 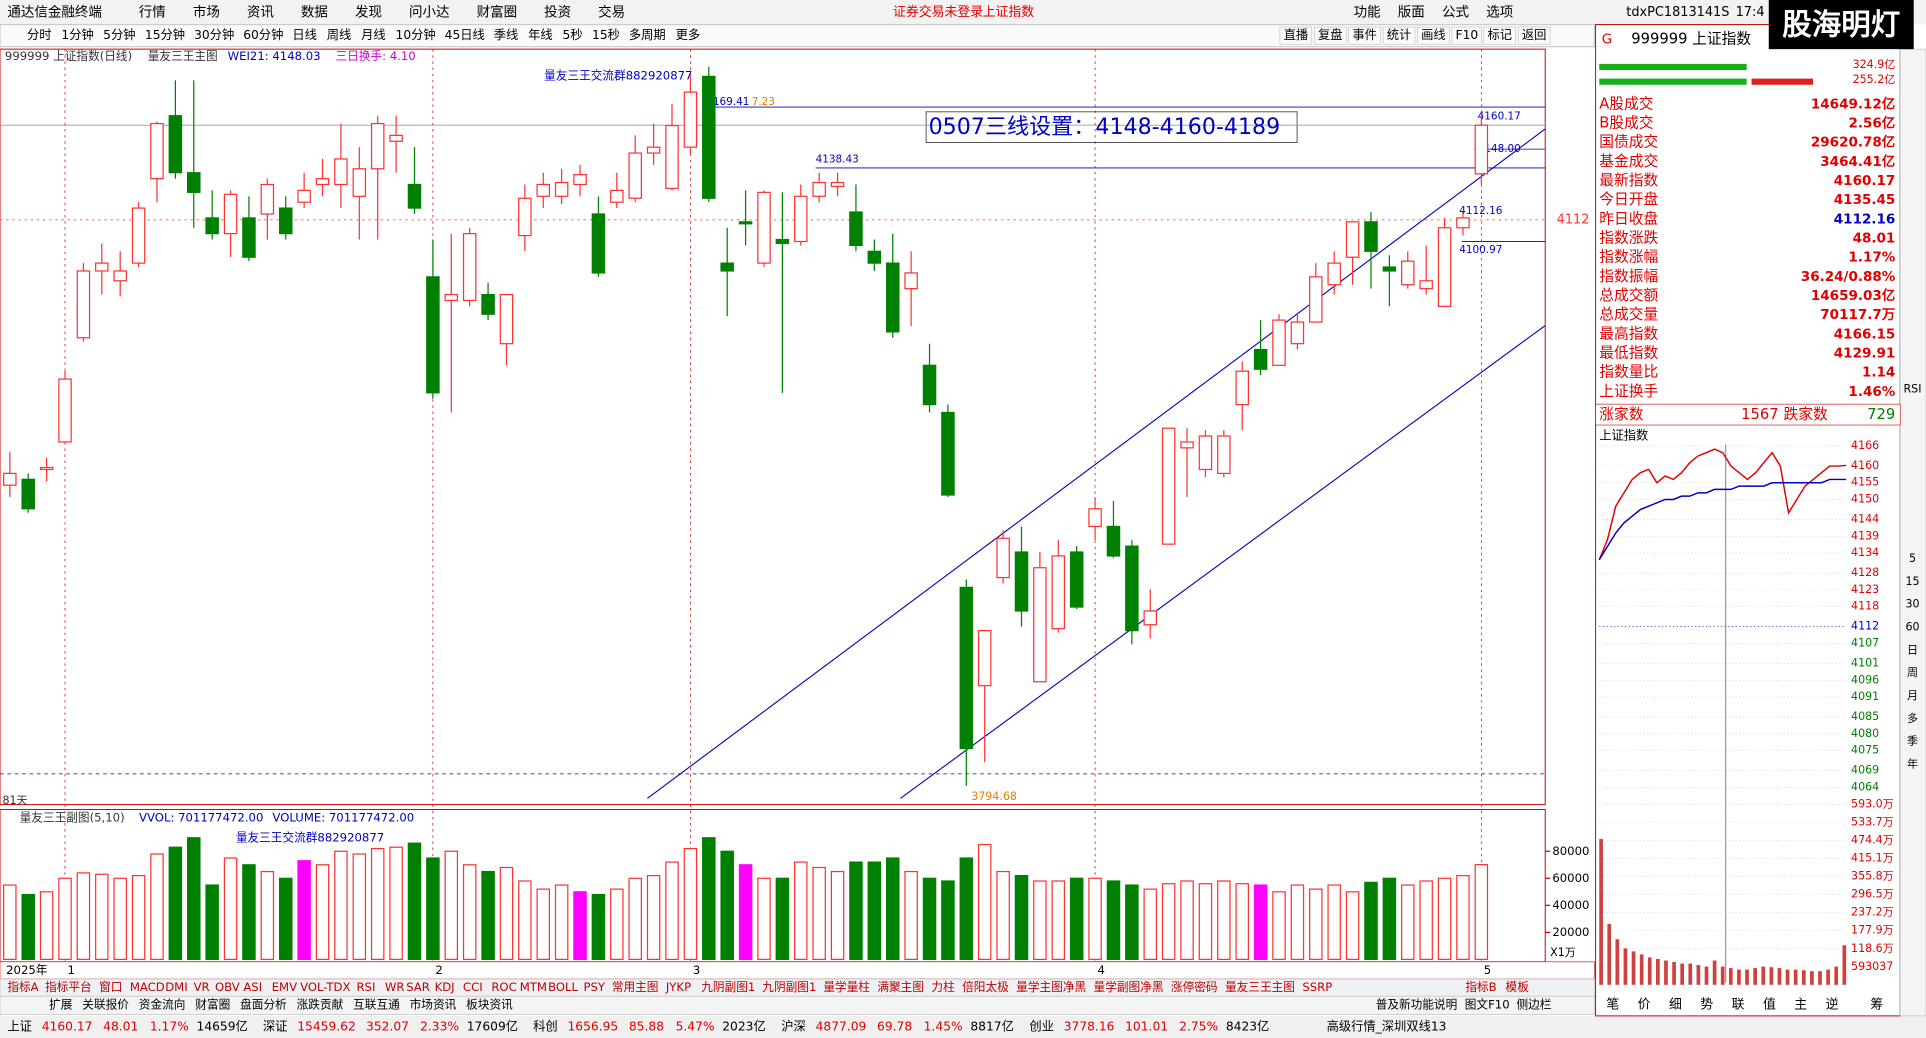 What do you see at coordinates (429, 12) in the screenshot?
I see `menu: 问小达` at bounding box center [429, 12].